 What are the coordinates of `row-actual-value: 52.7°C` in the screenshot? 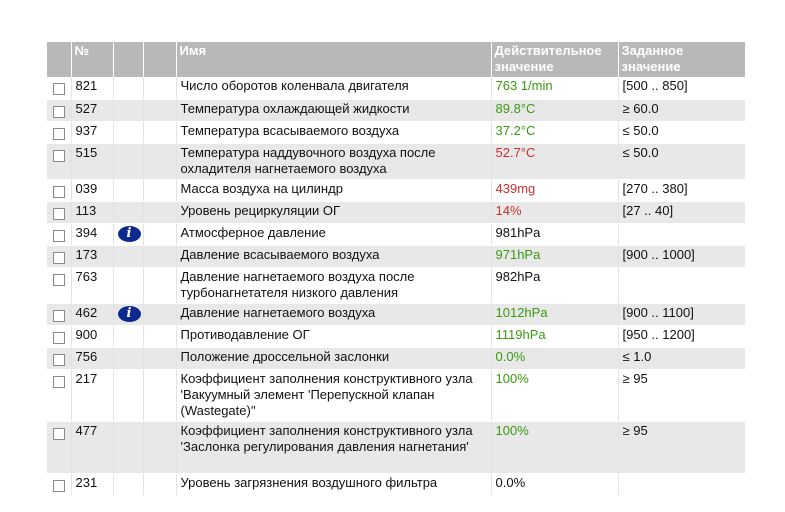 It's located at (555, 161).